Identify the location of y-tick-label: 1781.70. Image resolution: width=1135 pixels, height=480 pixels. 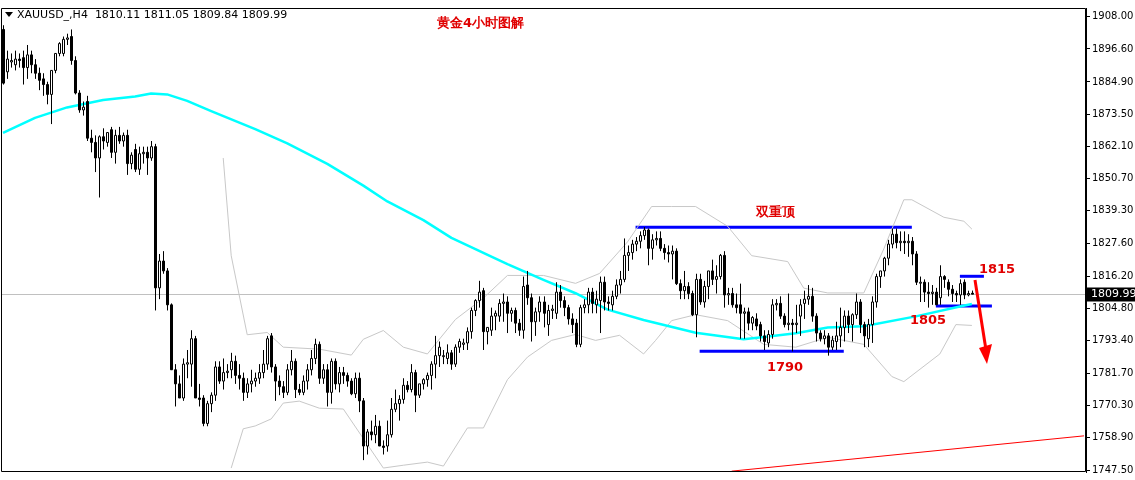
(1113, 373).